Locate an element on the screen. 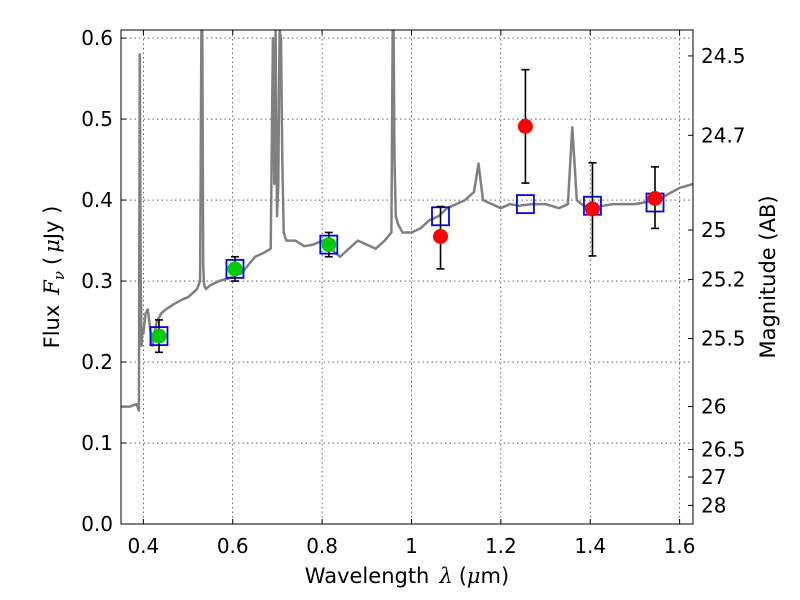 The image size is (800, 600). y2-tick-label: 25.2 is located at coordinates (723, 279).